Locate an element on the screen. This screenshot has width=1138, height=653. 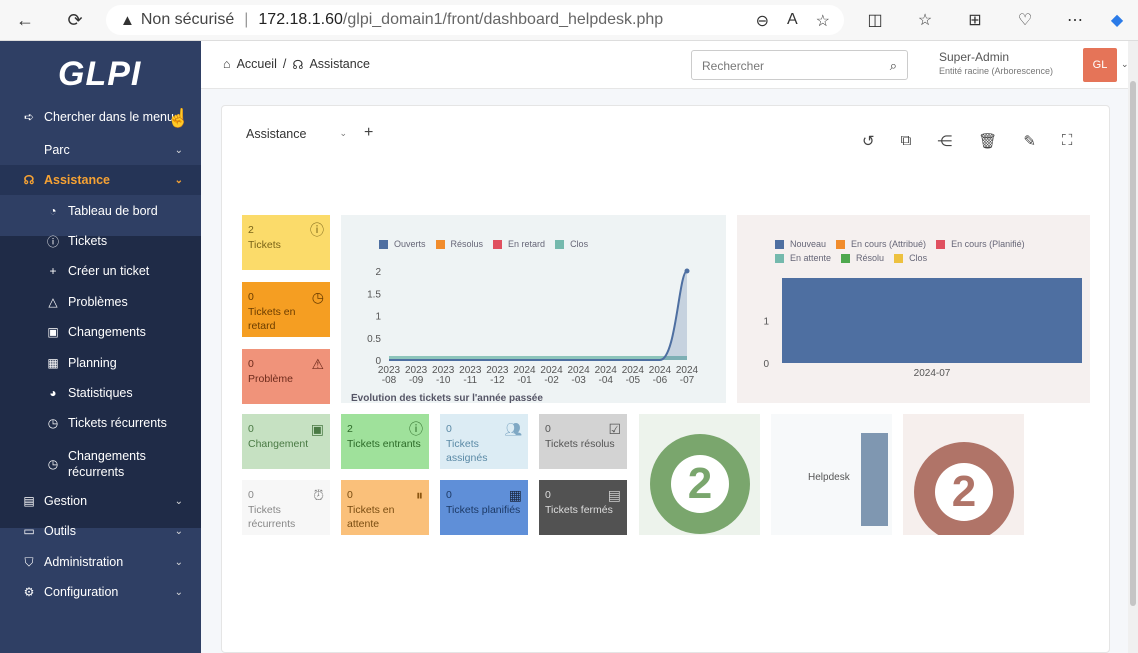
tile-assigned-tickets: 0 Tickets assignés 👥︎ is located at coordinates (484, 441).